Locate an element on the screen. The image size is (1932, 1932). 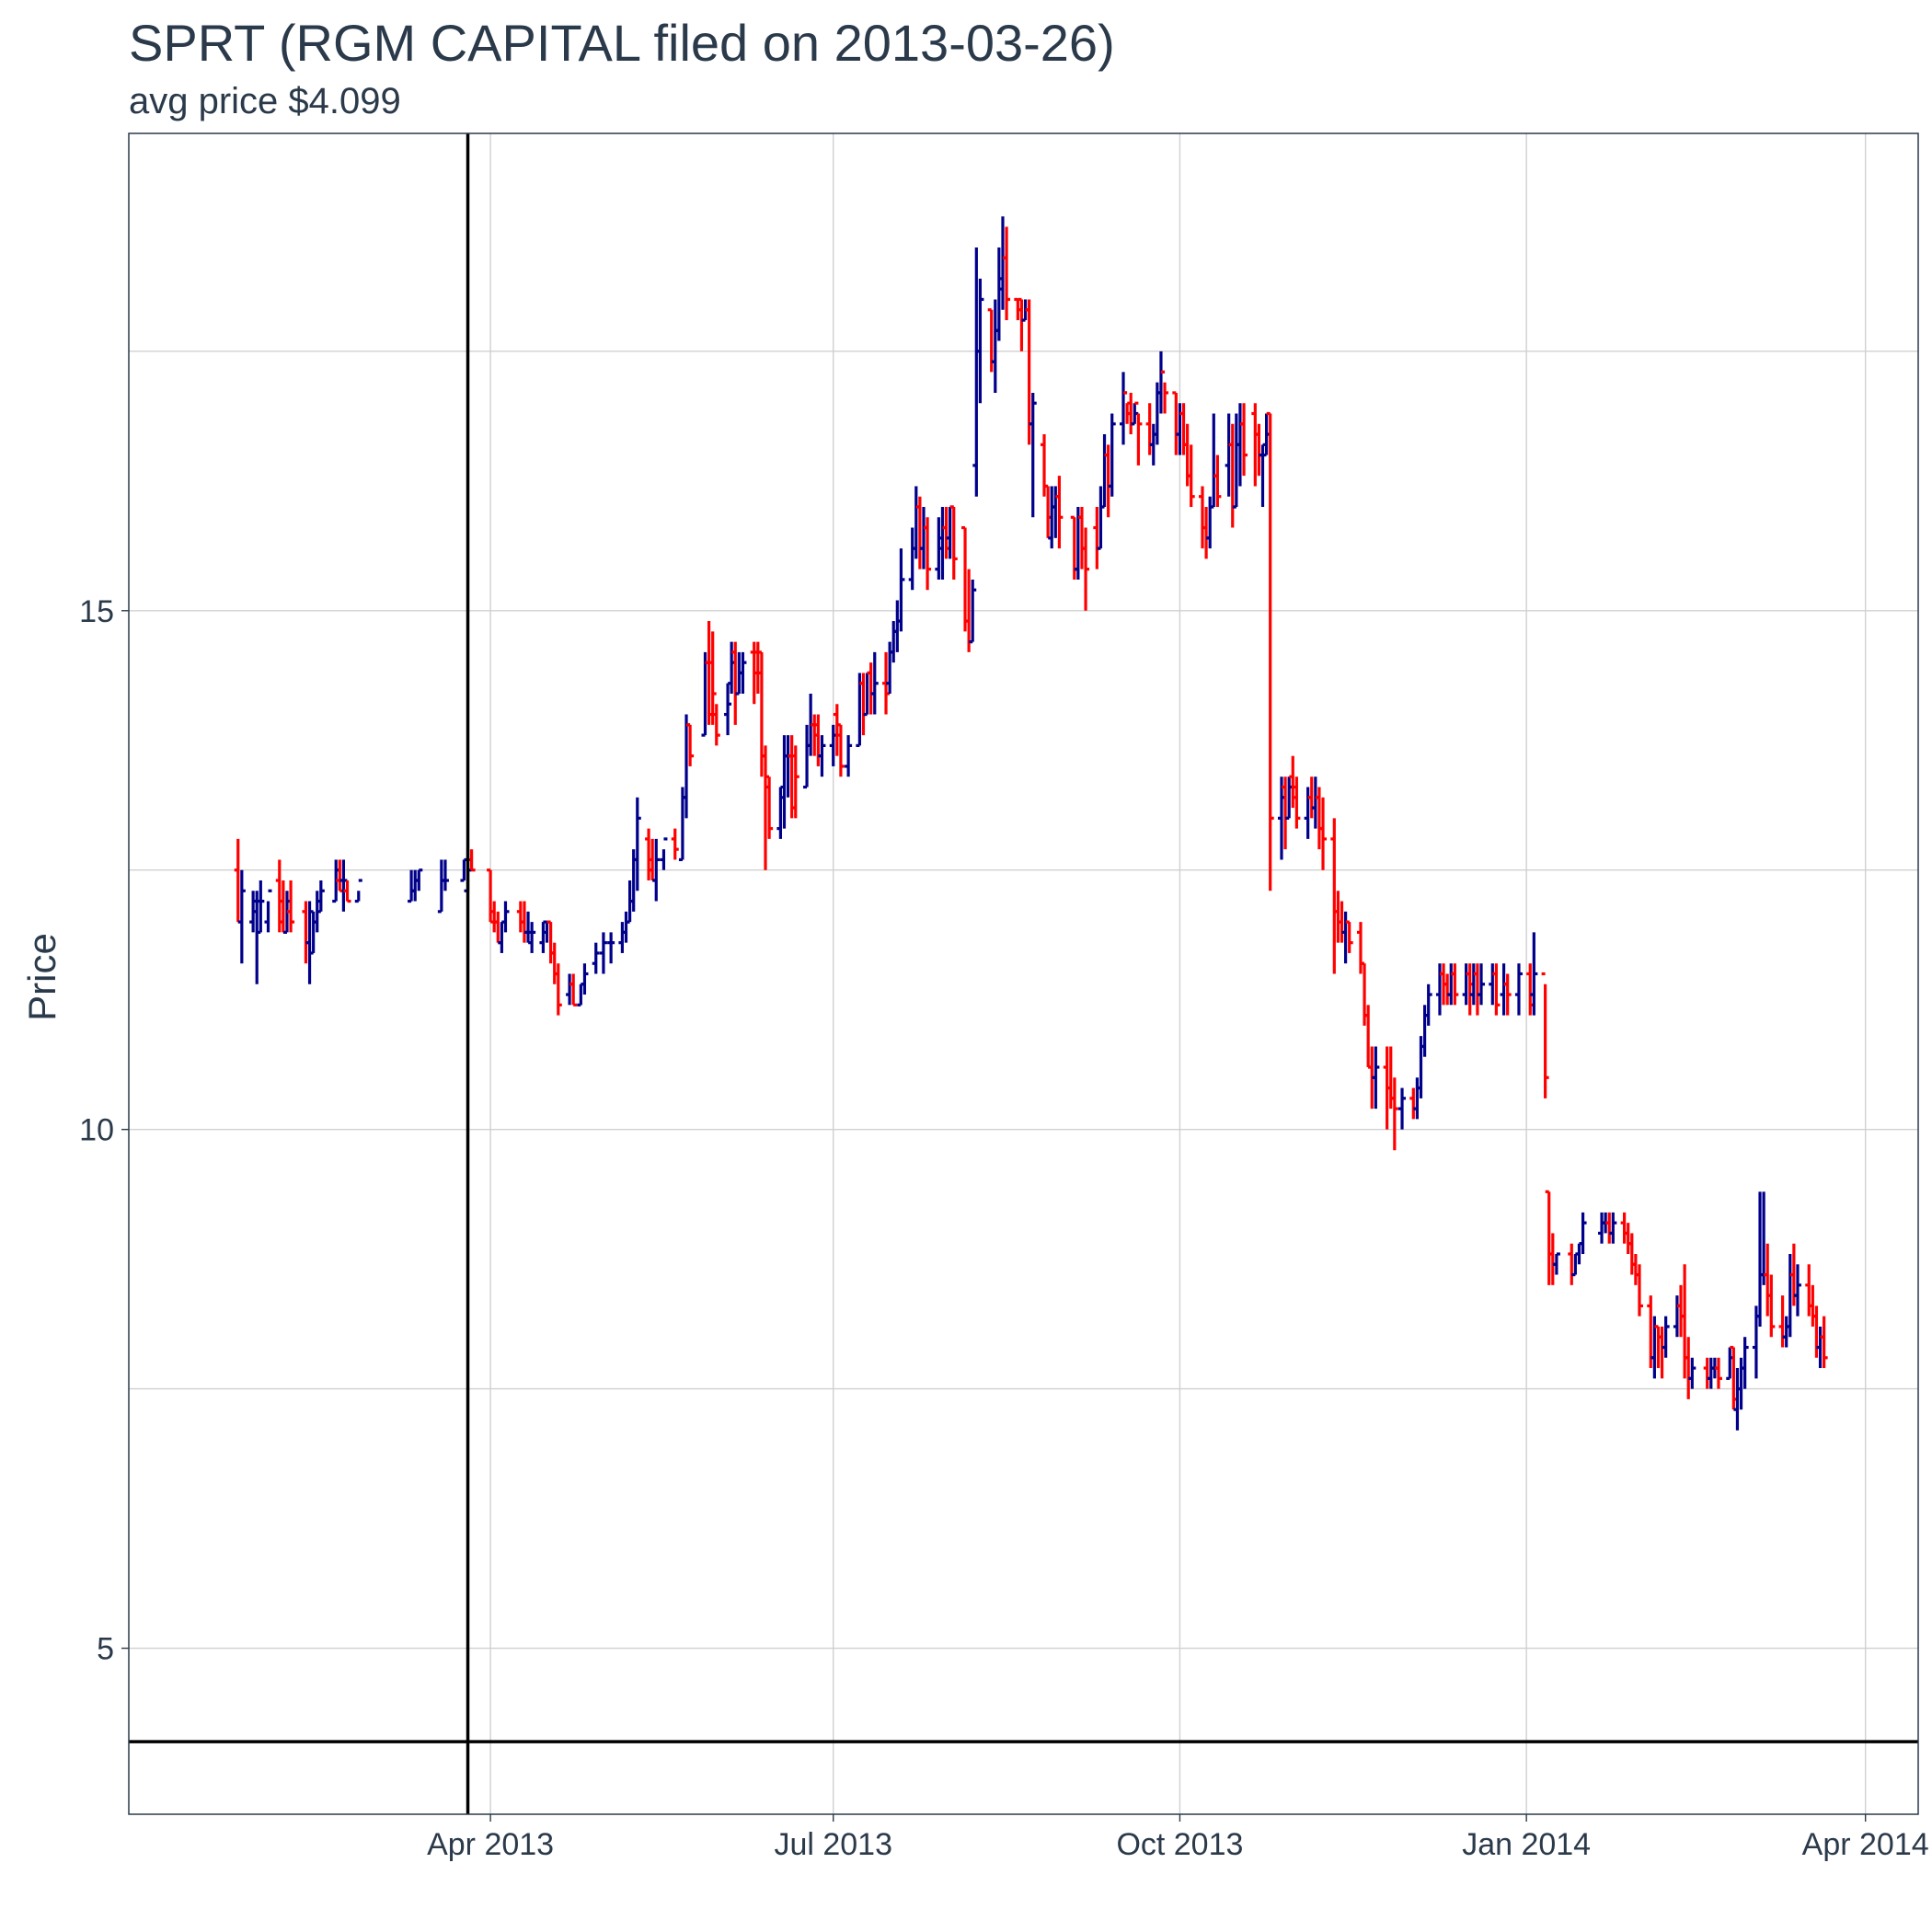
x-tick-label: Apr 2013 is located at coordinates (491, 1844).